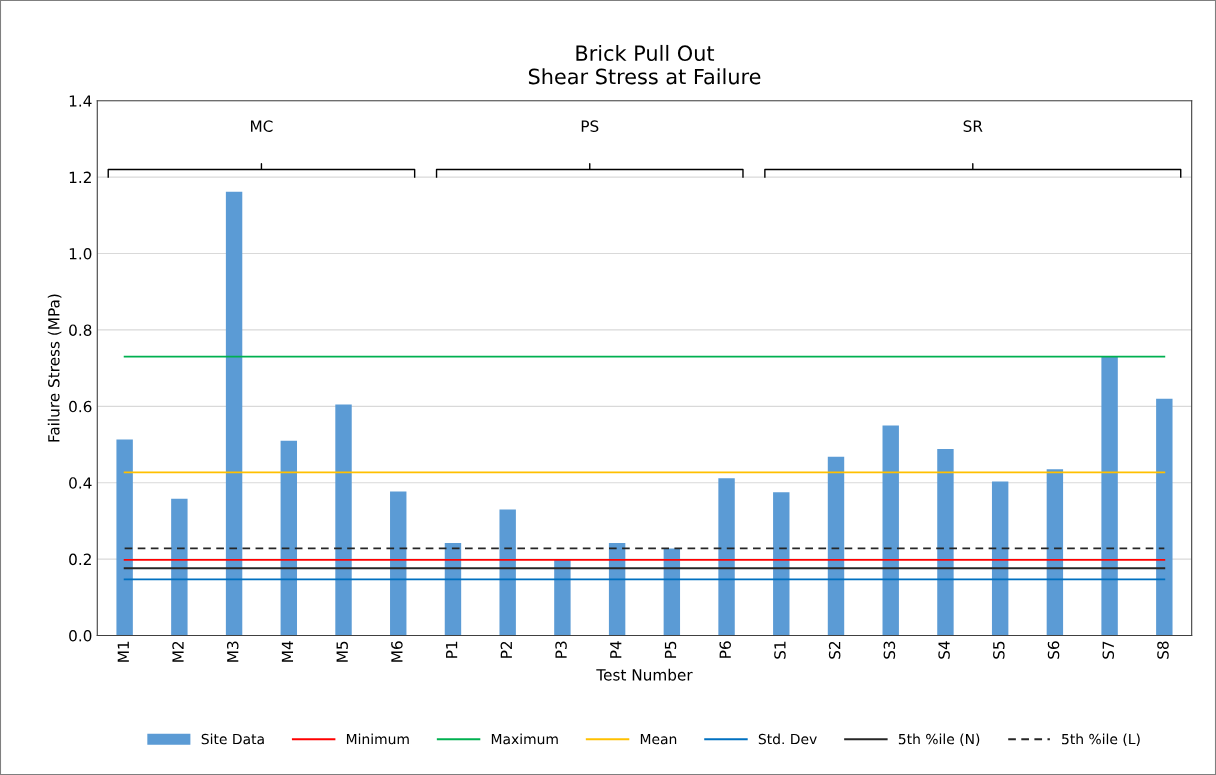 This screenshot has width=1216, height=775. I want to click on x-tick-label: M3, so click(232, 651).